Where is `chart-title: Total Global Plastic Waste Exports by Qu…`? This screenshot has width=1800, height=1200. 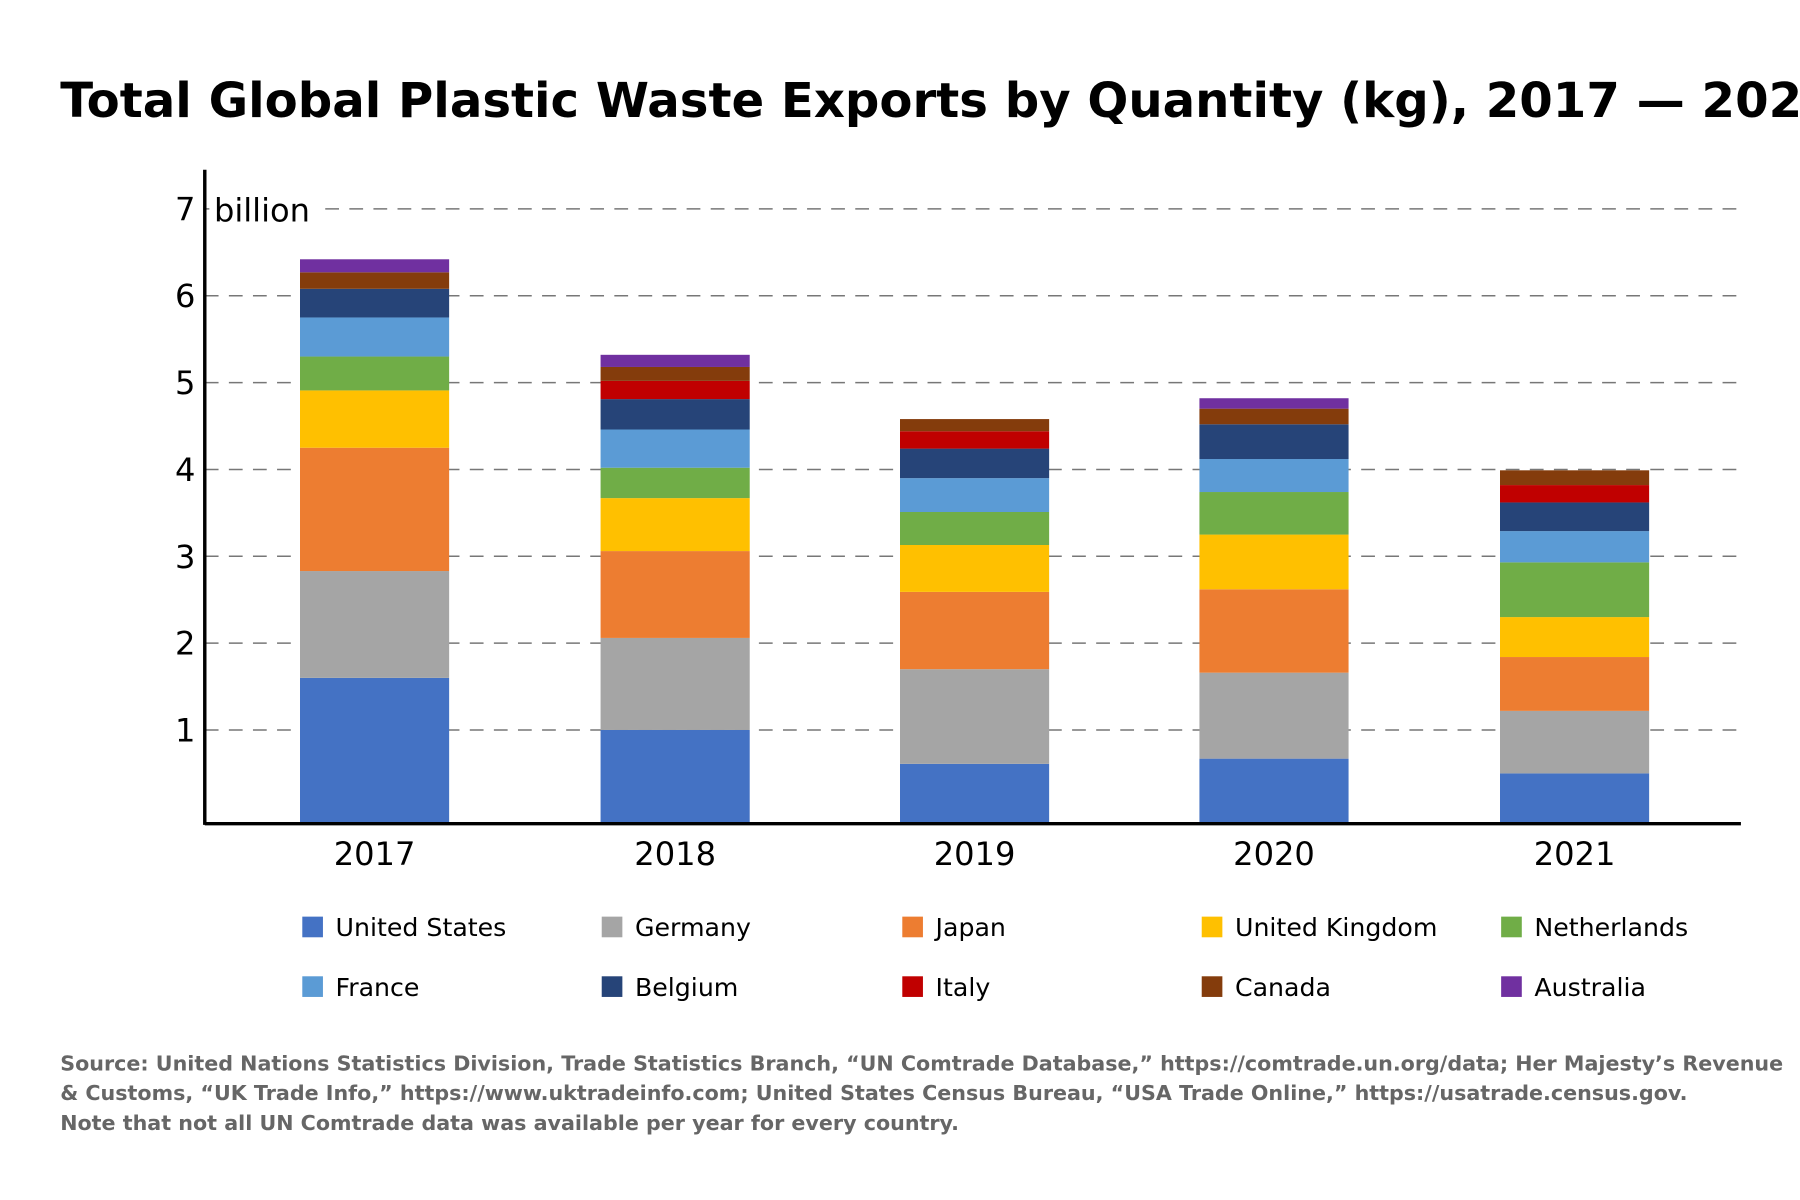 chart-title: Total Global Plastic Waste Exports by Qu… is located at coordinates (930, 101).